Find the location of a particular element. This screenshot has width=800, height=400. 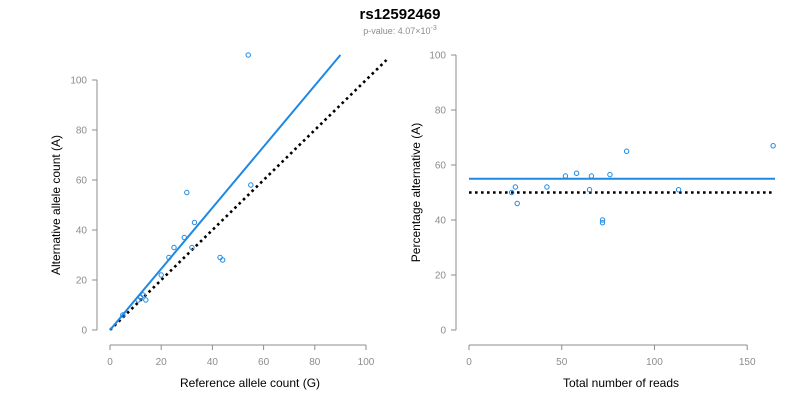

x-tick-label: 40 is located at coordinates (213, 362).